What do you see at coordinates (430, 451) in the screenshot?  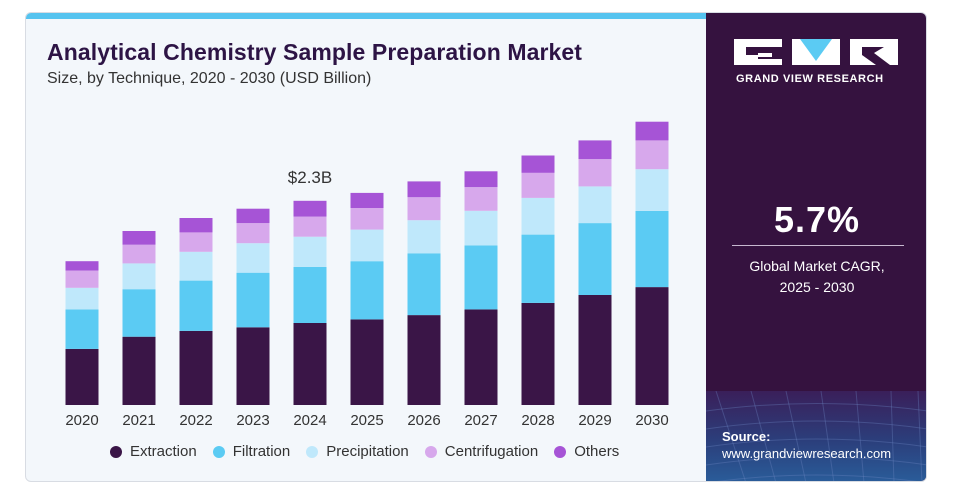 I see `legend-swatch-centrifugation` at bounding box center [430, 451].